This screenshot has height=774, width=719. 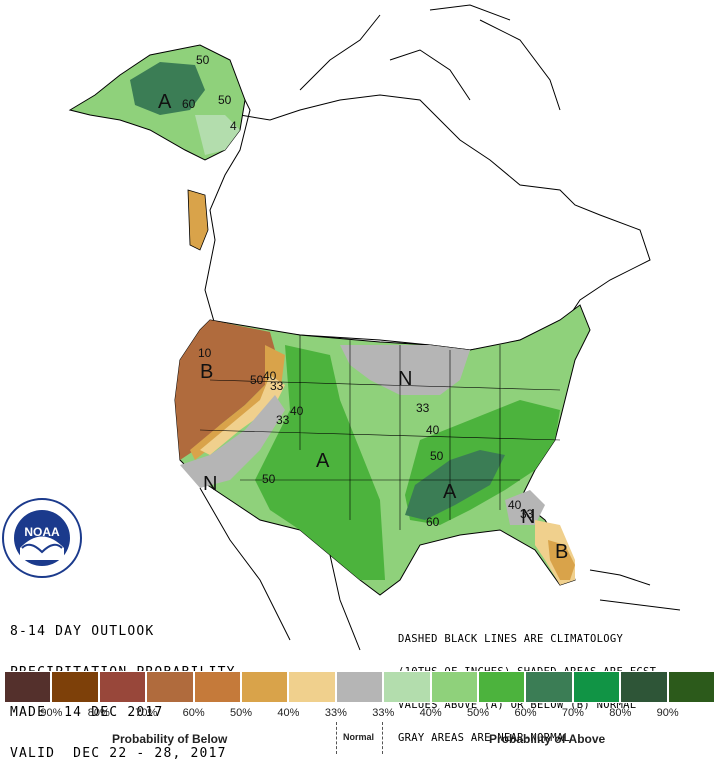 I want to click on label-southeast-n: N, so click(x=528, y=517).